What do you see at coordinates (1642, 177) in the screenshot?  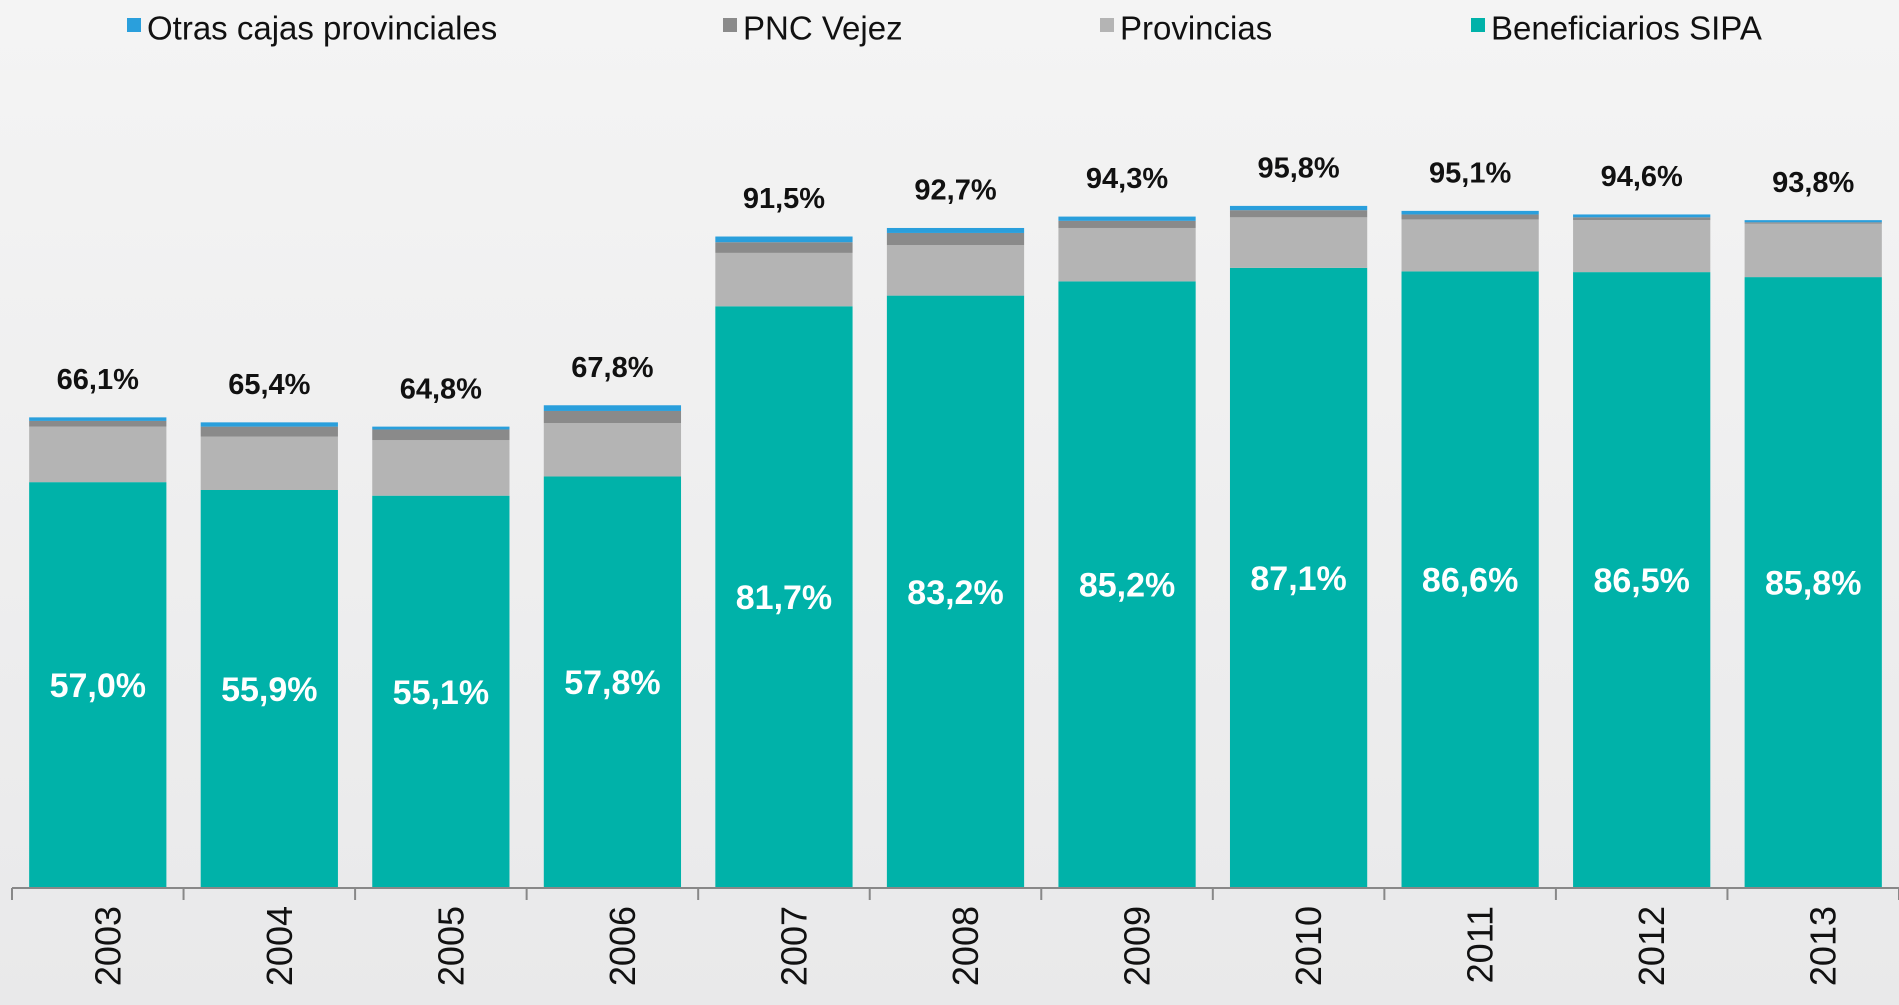 I see `total-label: 94,6%` at bounding box center [1642, 177].